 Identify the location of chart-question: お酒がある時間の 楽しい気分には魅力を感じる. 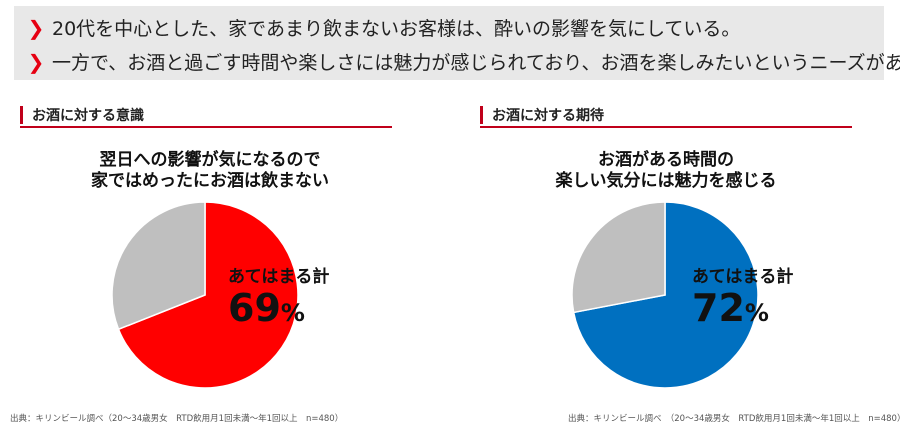
(666, 171).